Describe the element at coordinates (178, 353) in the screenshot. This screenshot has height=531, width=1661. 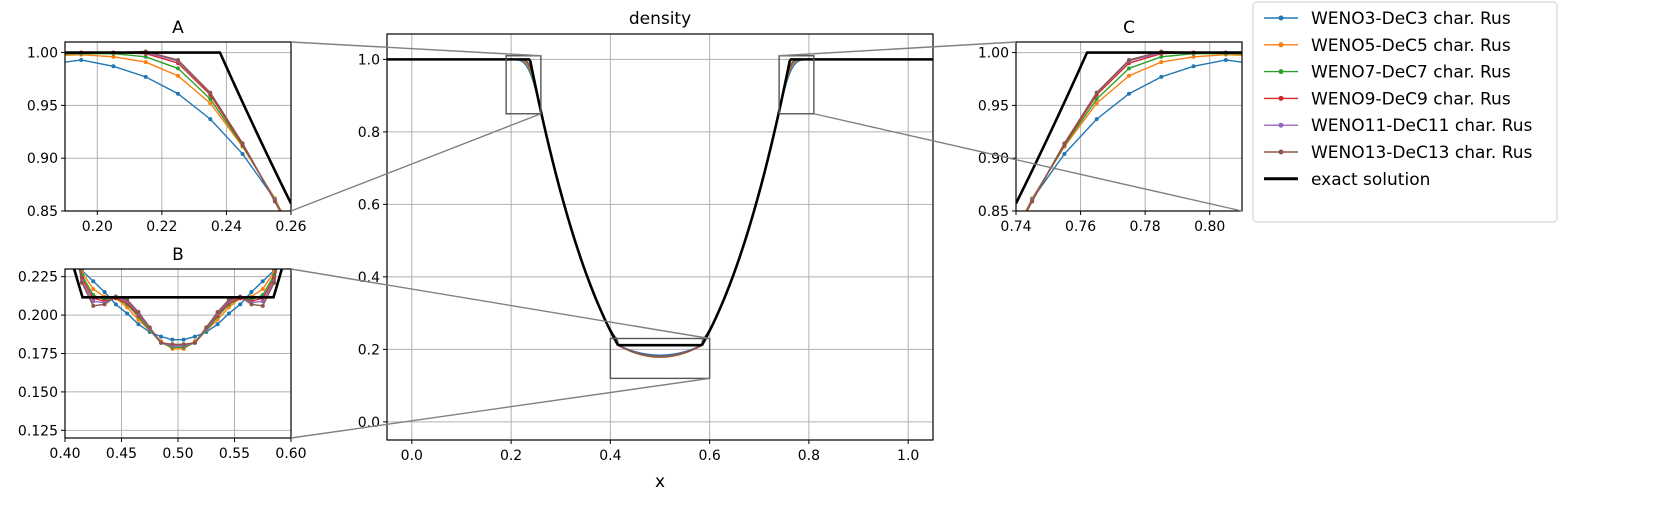
I see `axes-frame` at that location.